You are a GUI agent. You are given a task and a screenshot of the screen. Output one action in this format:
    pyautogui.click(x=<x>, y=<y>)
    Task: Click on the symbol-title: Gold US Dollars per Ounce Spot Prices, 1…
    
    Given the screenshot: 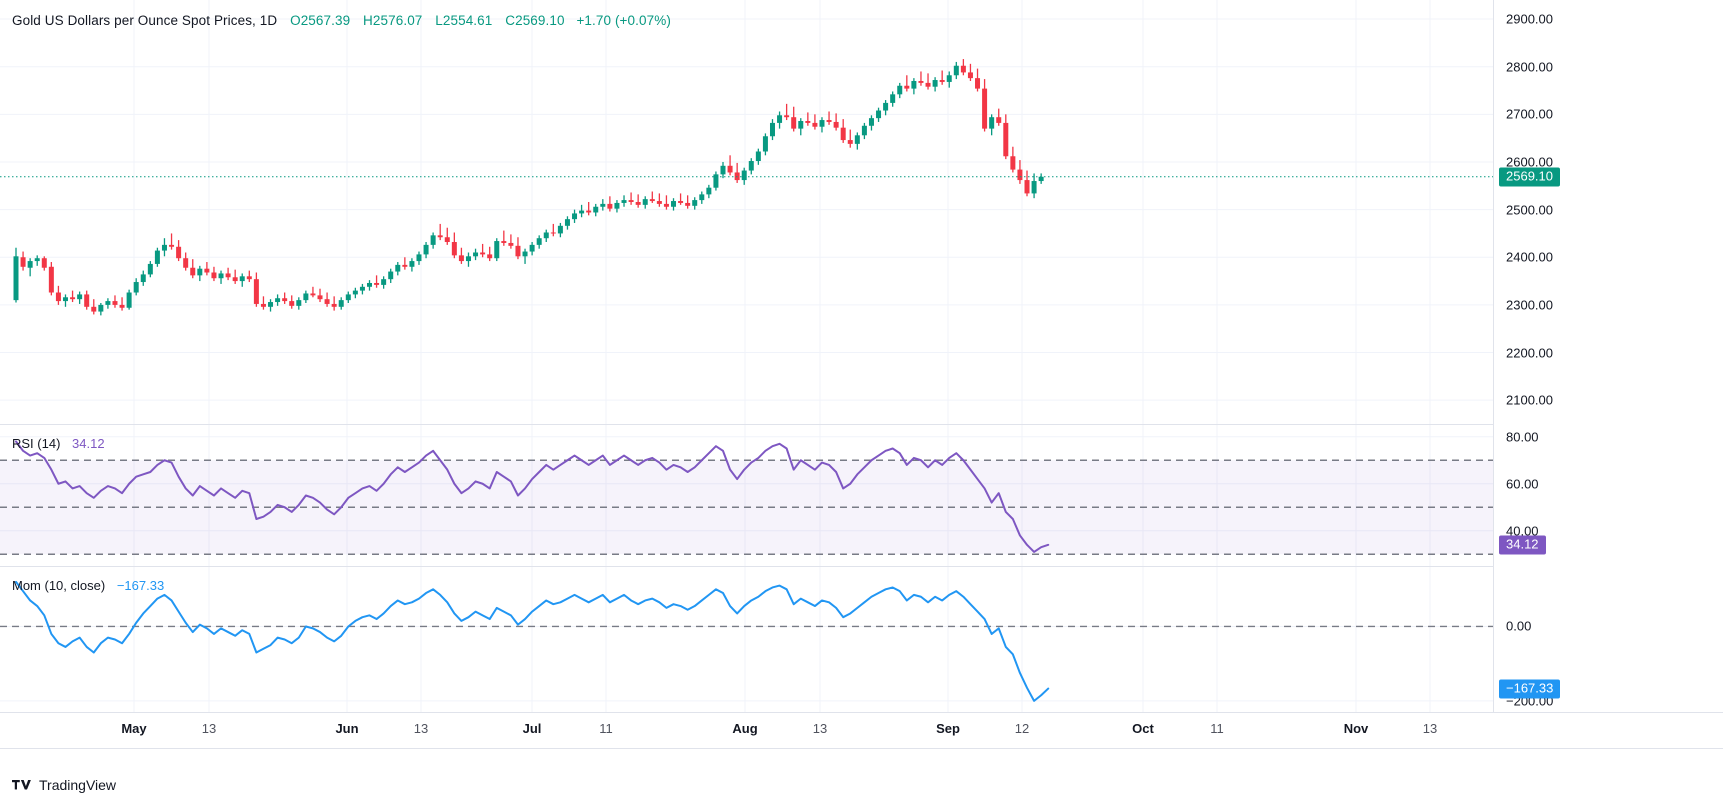 What is the action you would take?
    pyautogui.click(x=145, y=20)
    